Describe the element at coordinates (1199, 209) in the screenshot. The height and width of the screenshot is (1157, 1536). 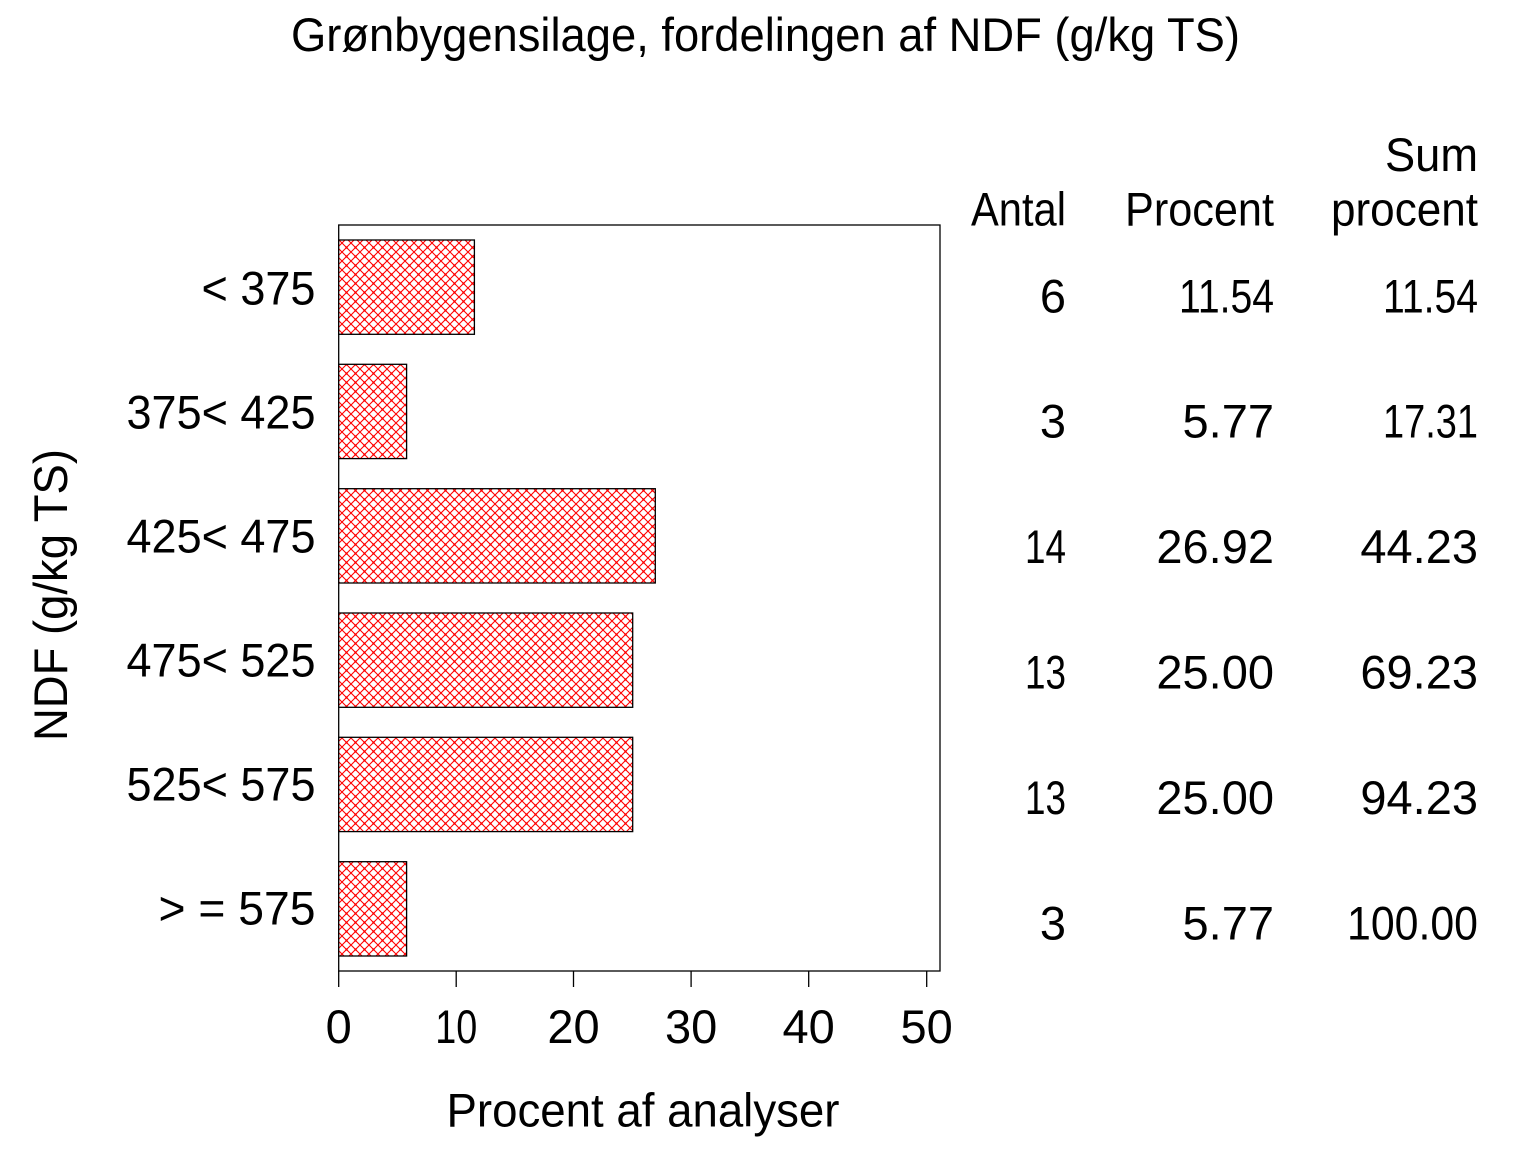
I see `svg-text: Procent` at that location.